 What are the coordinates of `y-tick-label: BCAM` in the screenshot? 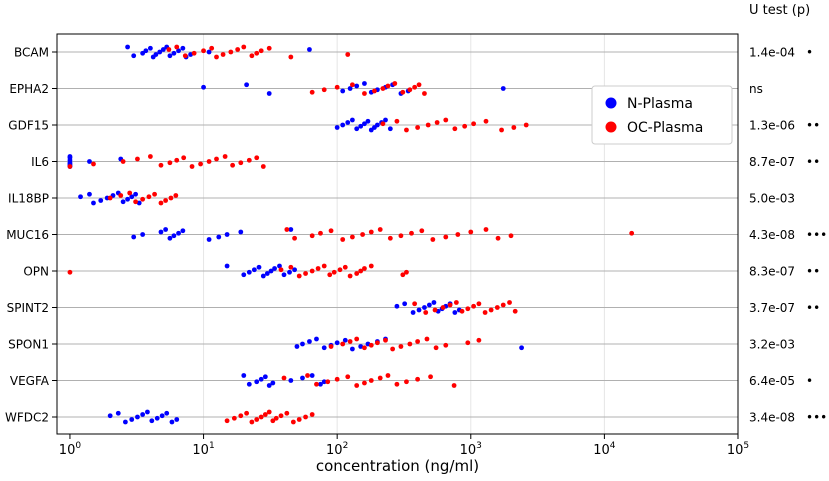 It's located at (31, 53).